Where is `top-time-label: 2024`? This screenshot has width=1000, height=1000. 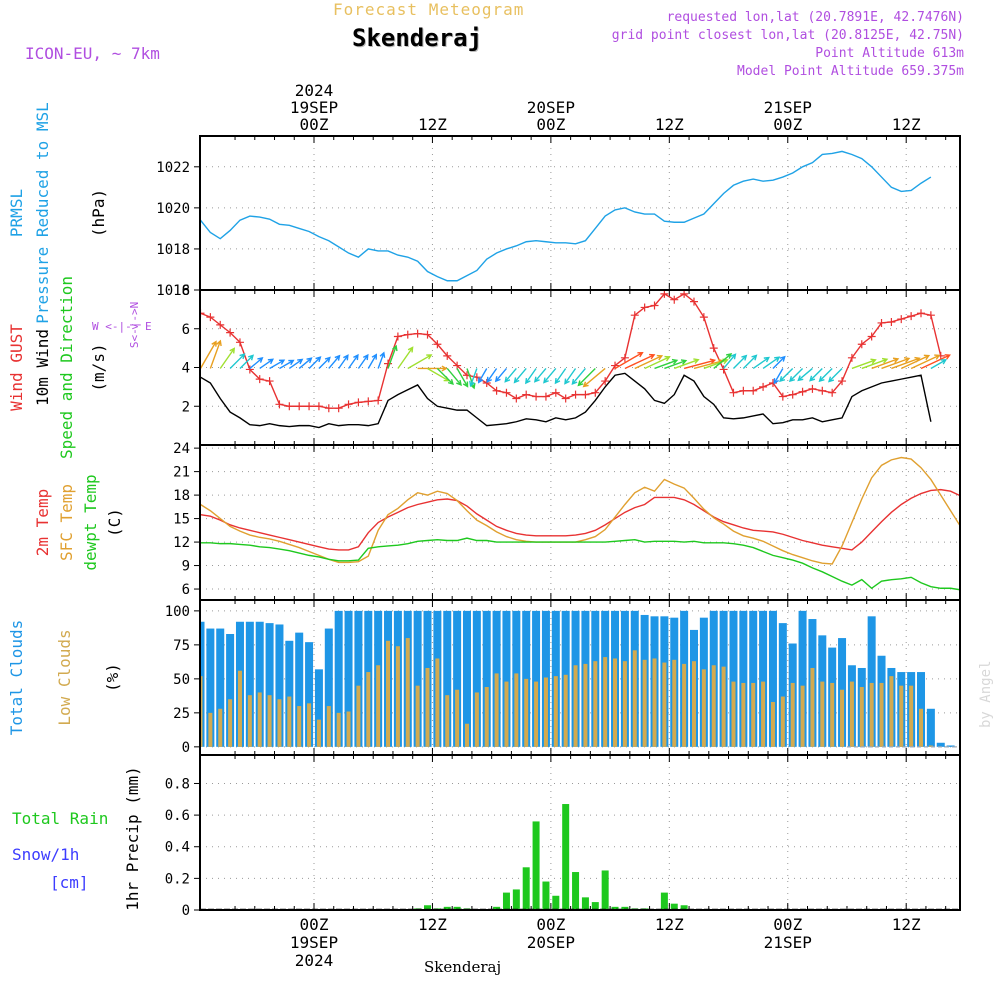
top-time-label: 2024 is located at coordinates (314, 90).